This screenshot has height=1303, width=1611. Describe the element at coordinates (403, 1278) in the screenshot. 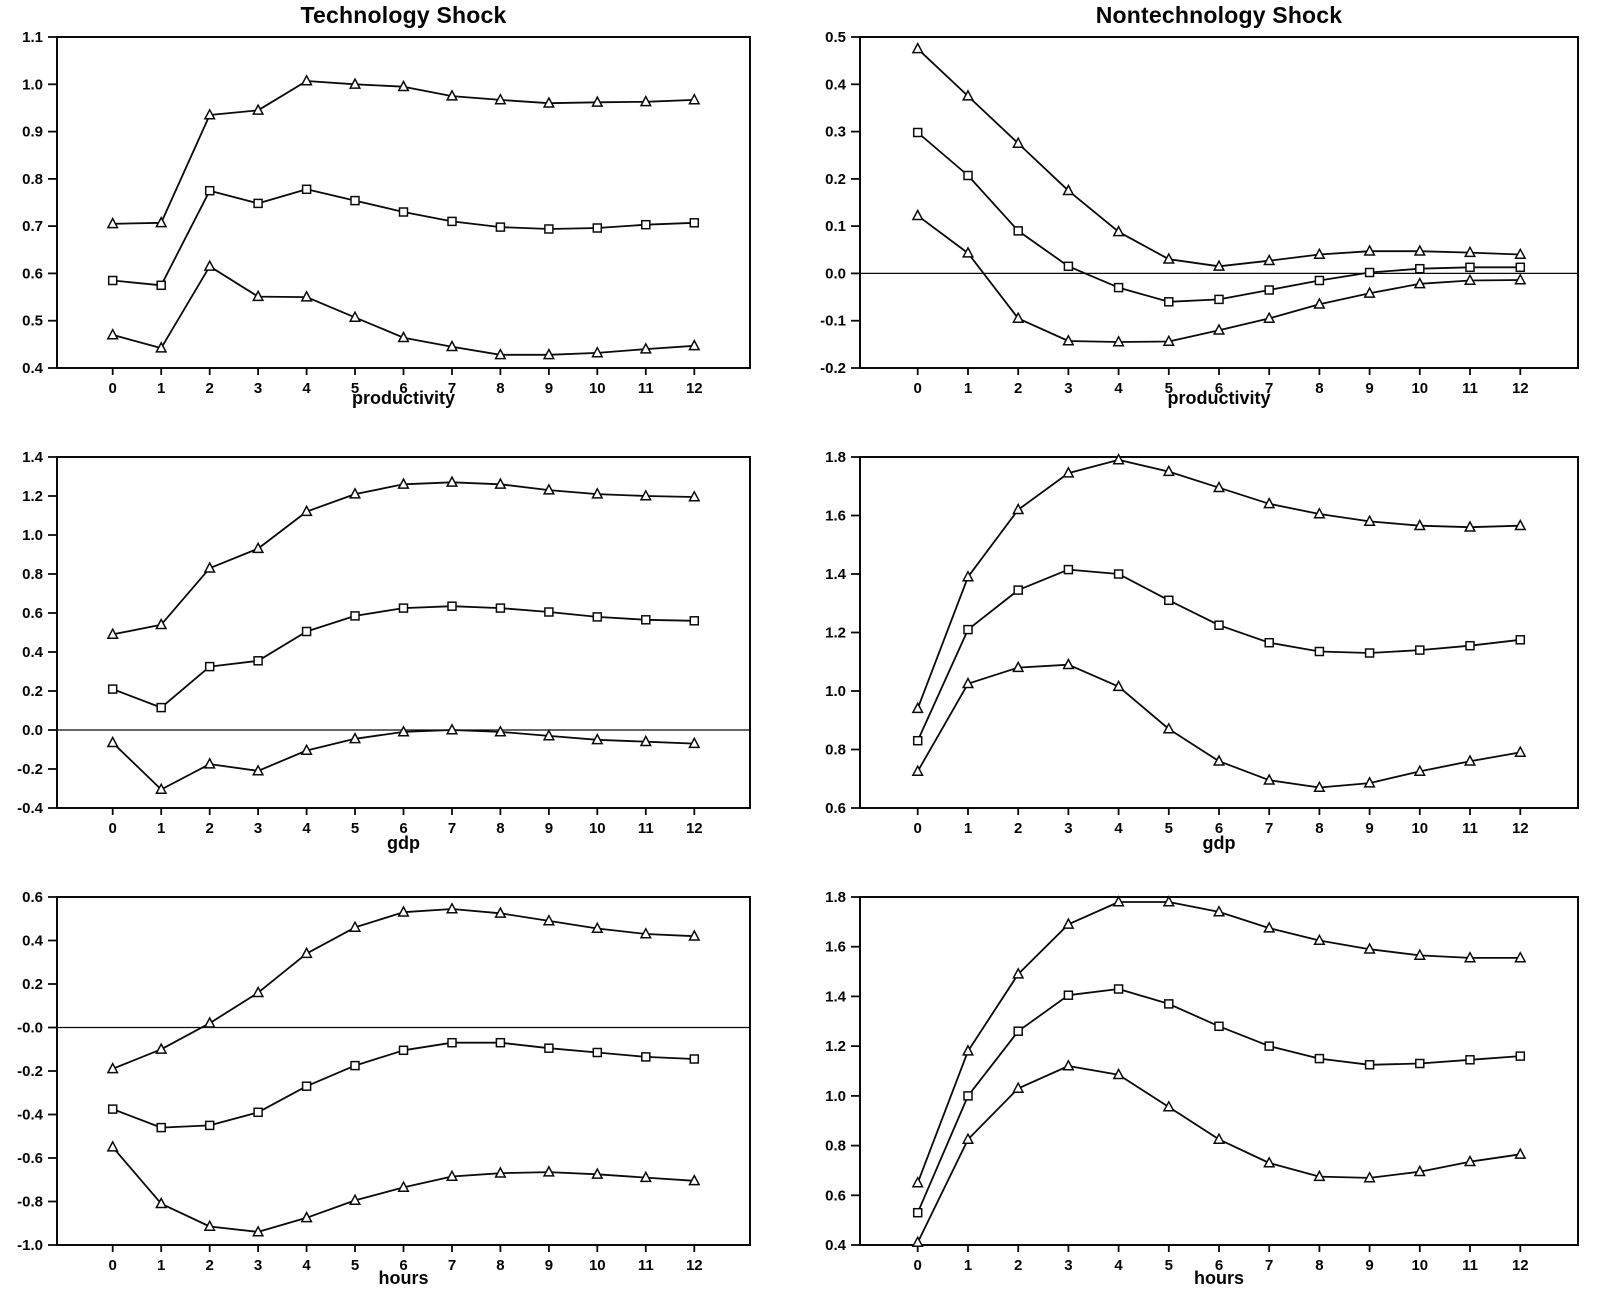

I see `x-axis-label: hours` at that location.